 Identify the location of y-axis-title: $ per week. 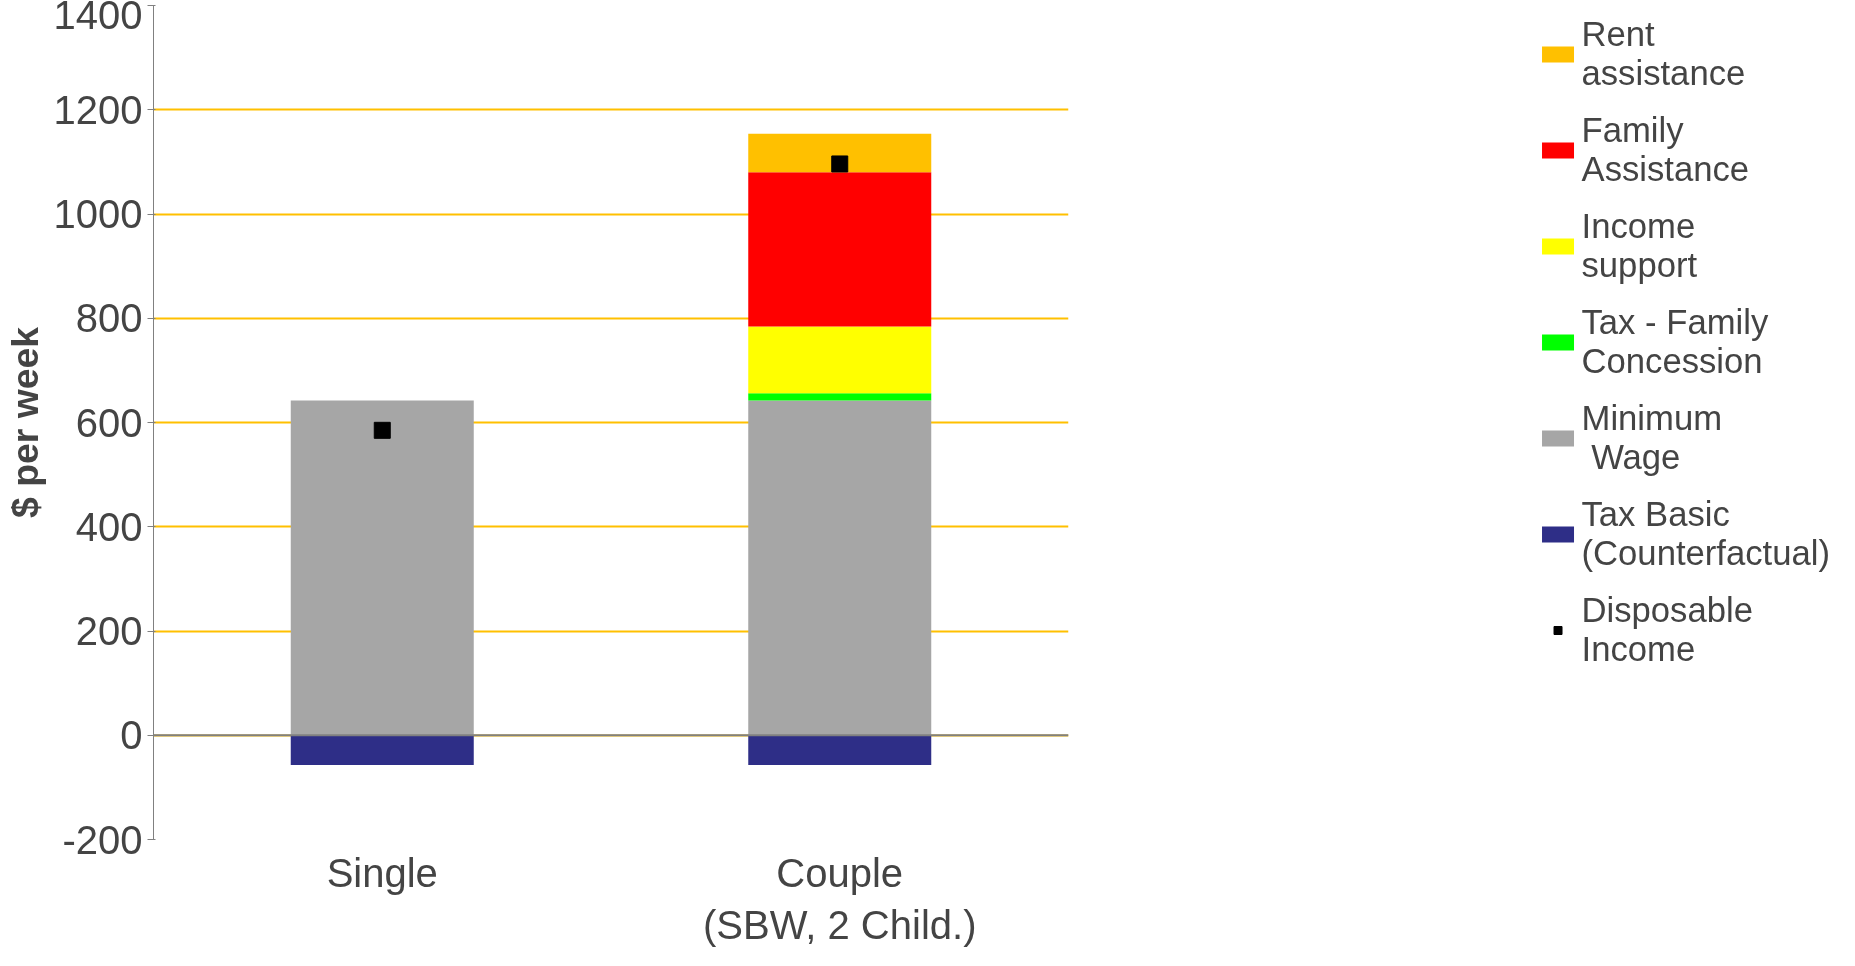
(24, 422).